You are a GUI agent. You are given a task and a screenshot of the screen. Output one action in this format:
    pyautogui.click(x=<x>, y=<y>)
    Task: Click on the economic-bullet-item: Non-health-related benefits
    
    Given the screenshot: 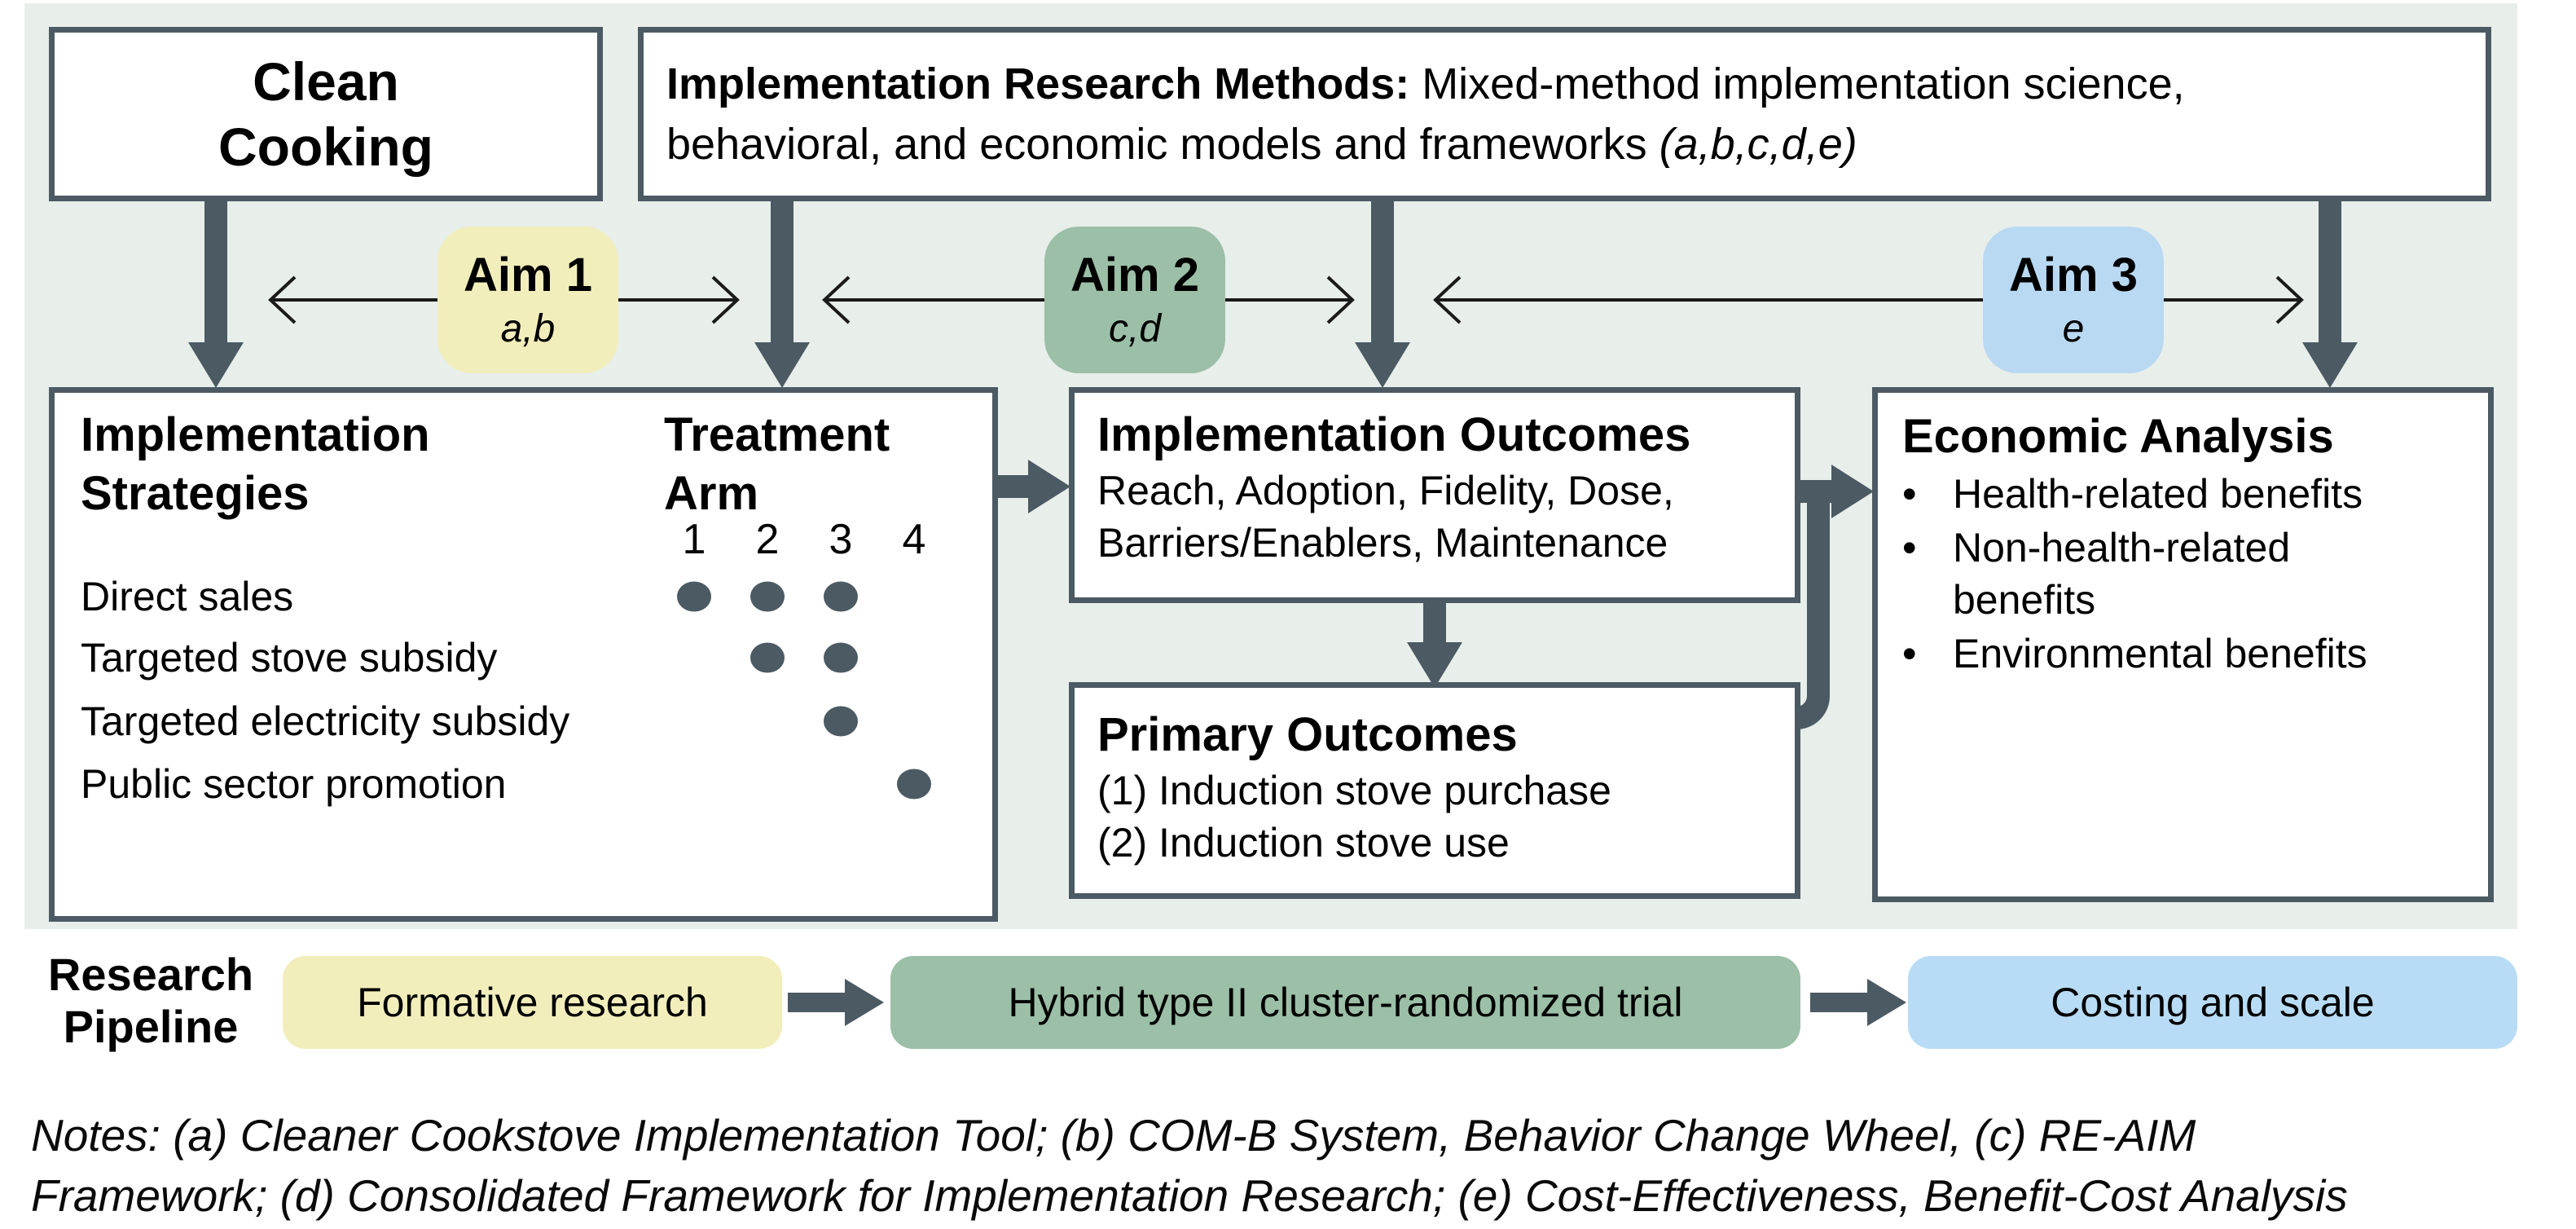 What is the action you would take?
    pyautogui.click(x=2195, y=574)
    